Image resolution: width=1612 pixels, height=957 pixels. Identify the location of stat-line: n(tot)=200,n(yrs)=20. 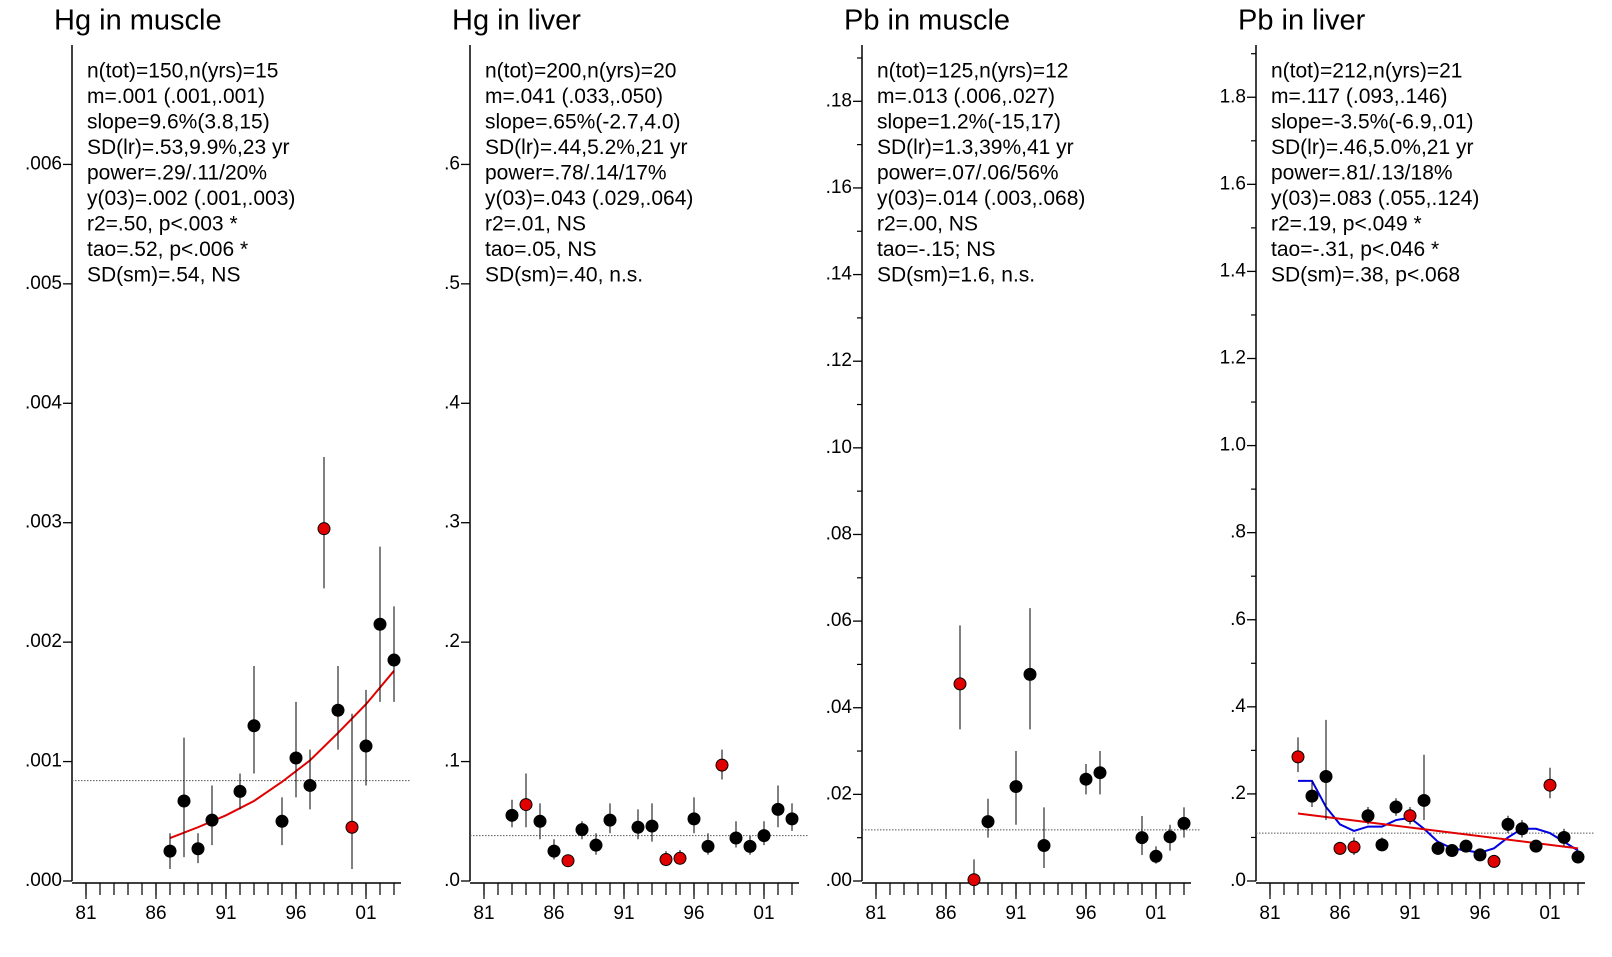
(580, 71).